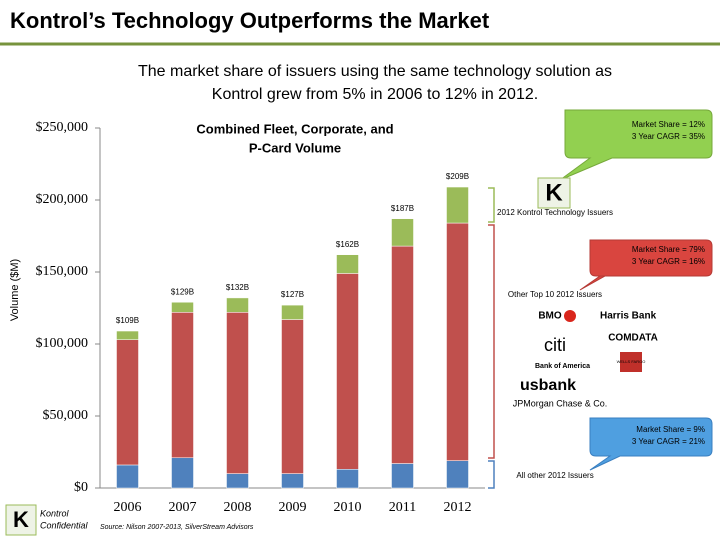 This screenshot has width=720, height=540. I want to click on total-label: $129B, so click(182, 291).